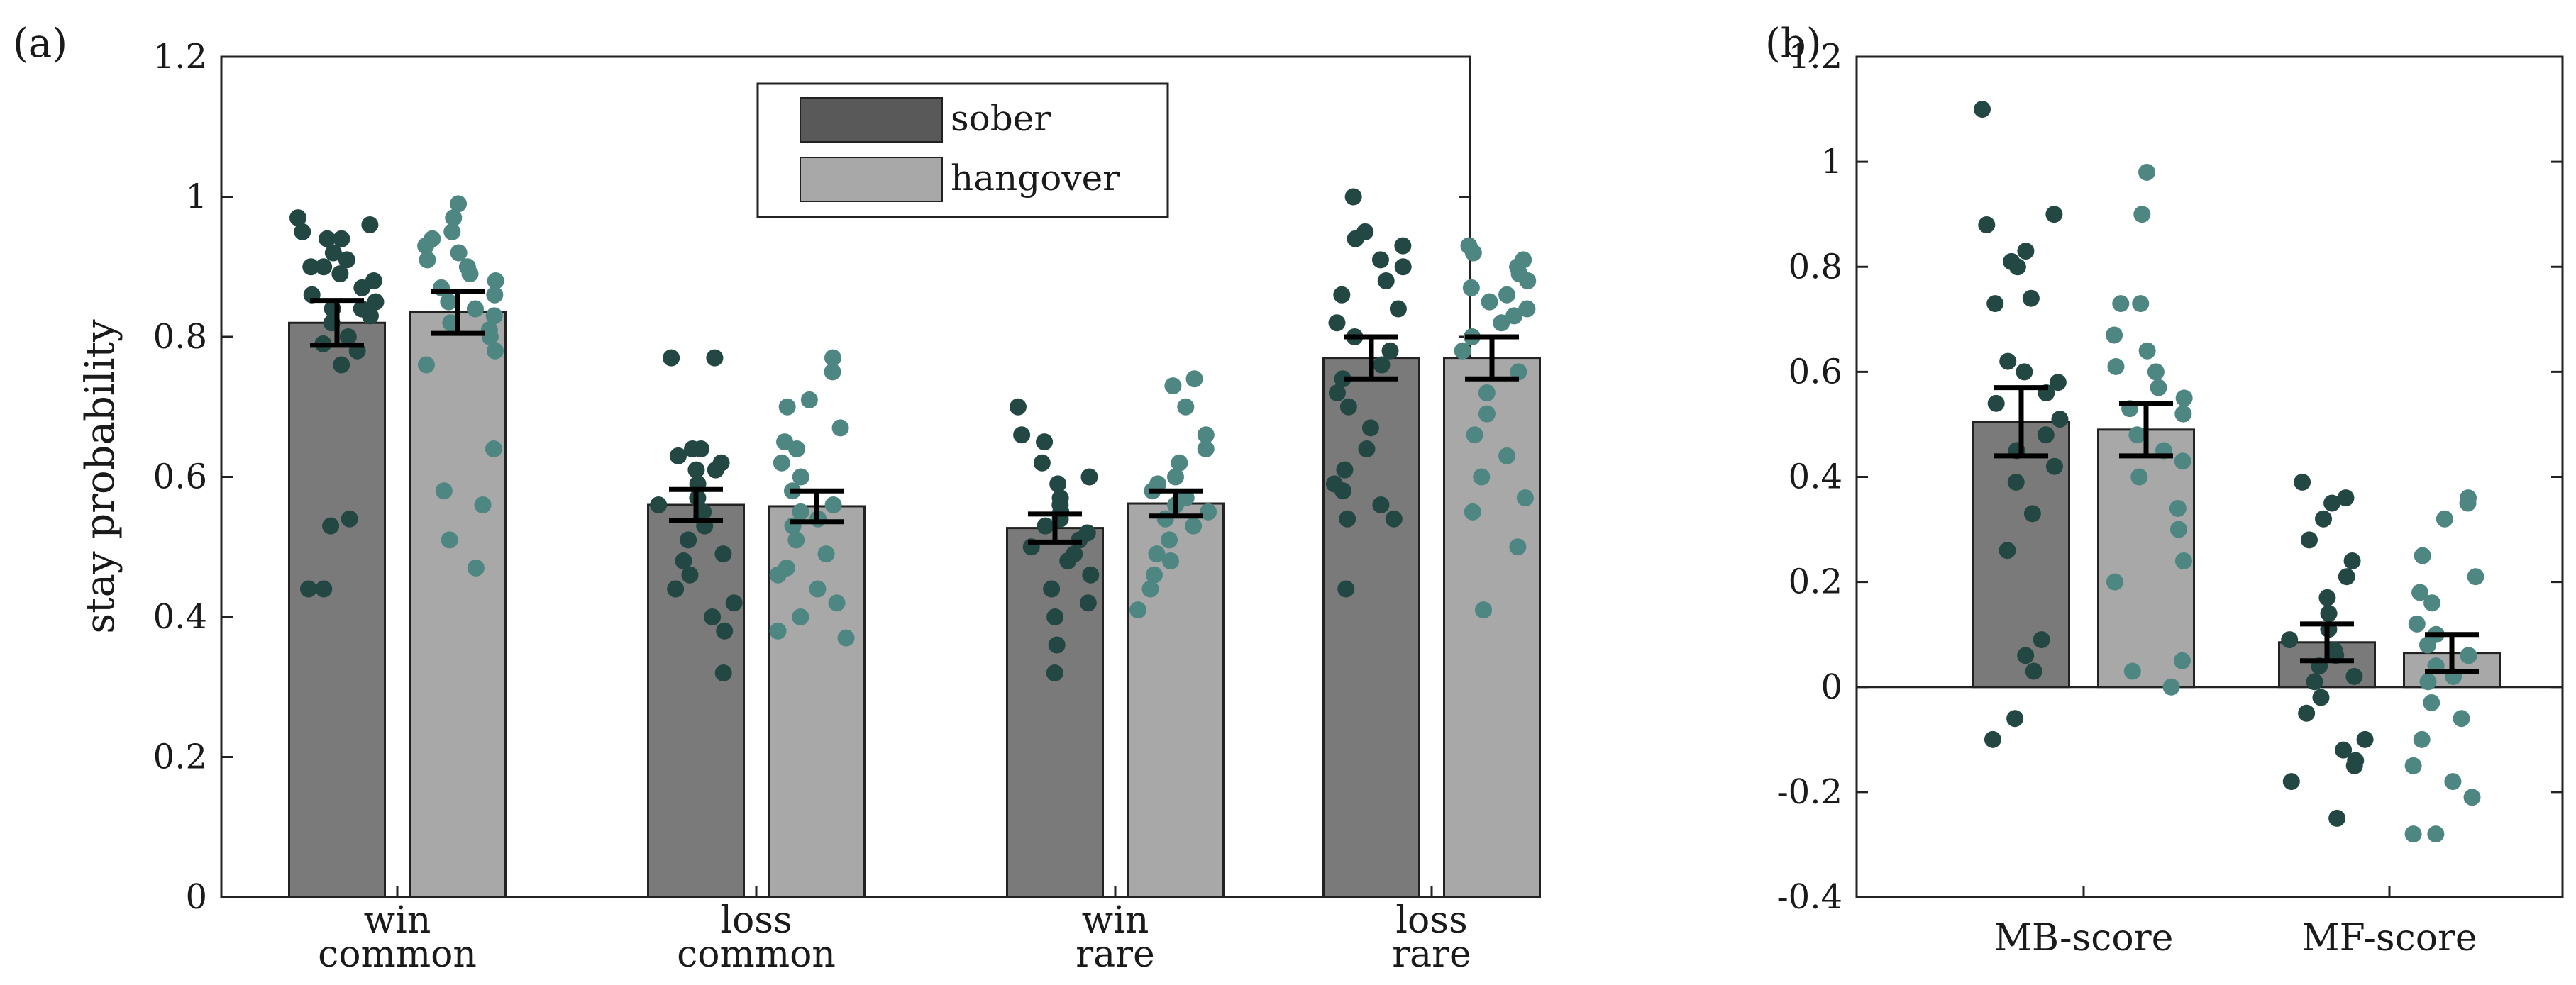 This screenshot has height=985, width=2576. What do you see at coordinates (1815, 582) in the screenshot?
I see `panel-b-ytick-label: 0.2` at bounding box center [1815, 582].